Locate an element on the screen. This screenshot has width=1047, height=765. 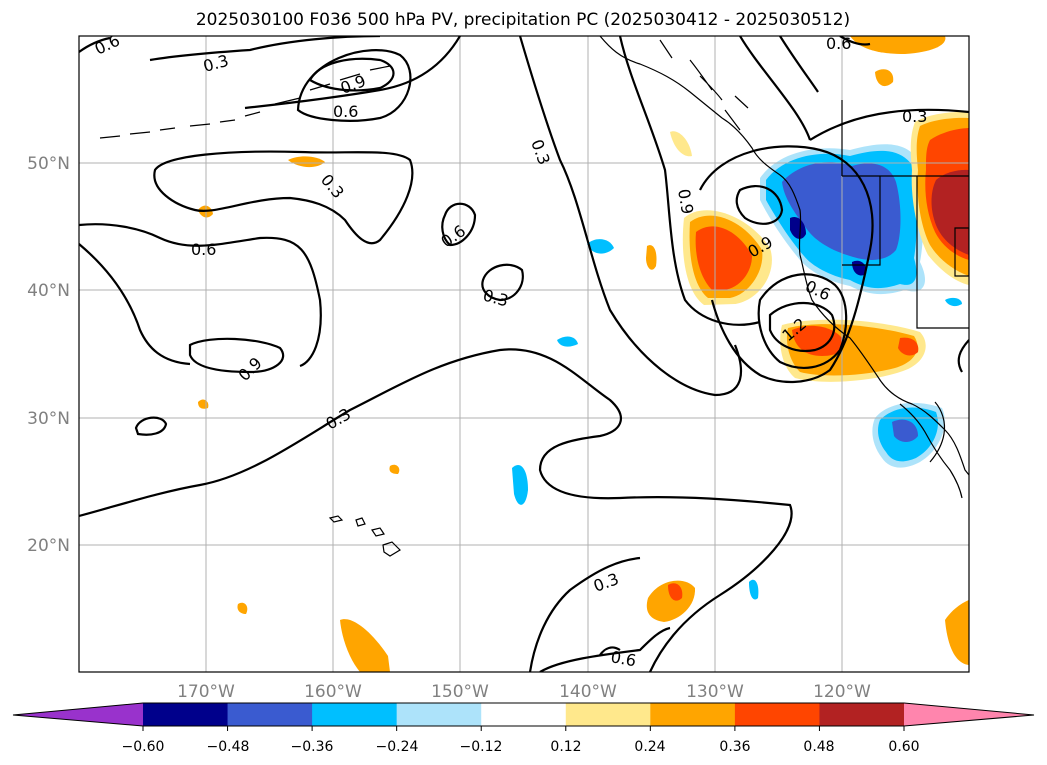
precip-negative-northwest-deep is located at coordinates (798, 227).